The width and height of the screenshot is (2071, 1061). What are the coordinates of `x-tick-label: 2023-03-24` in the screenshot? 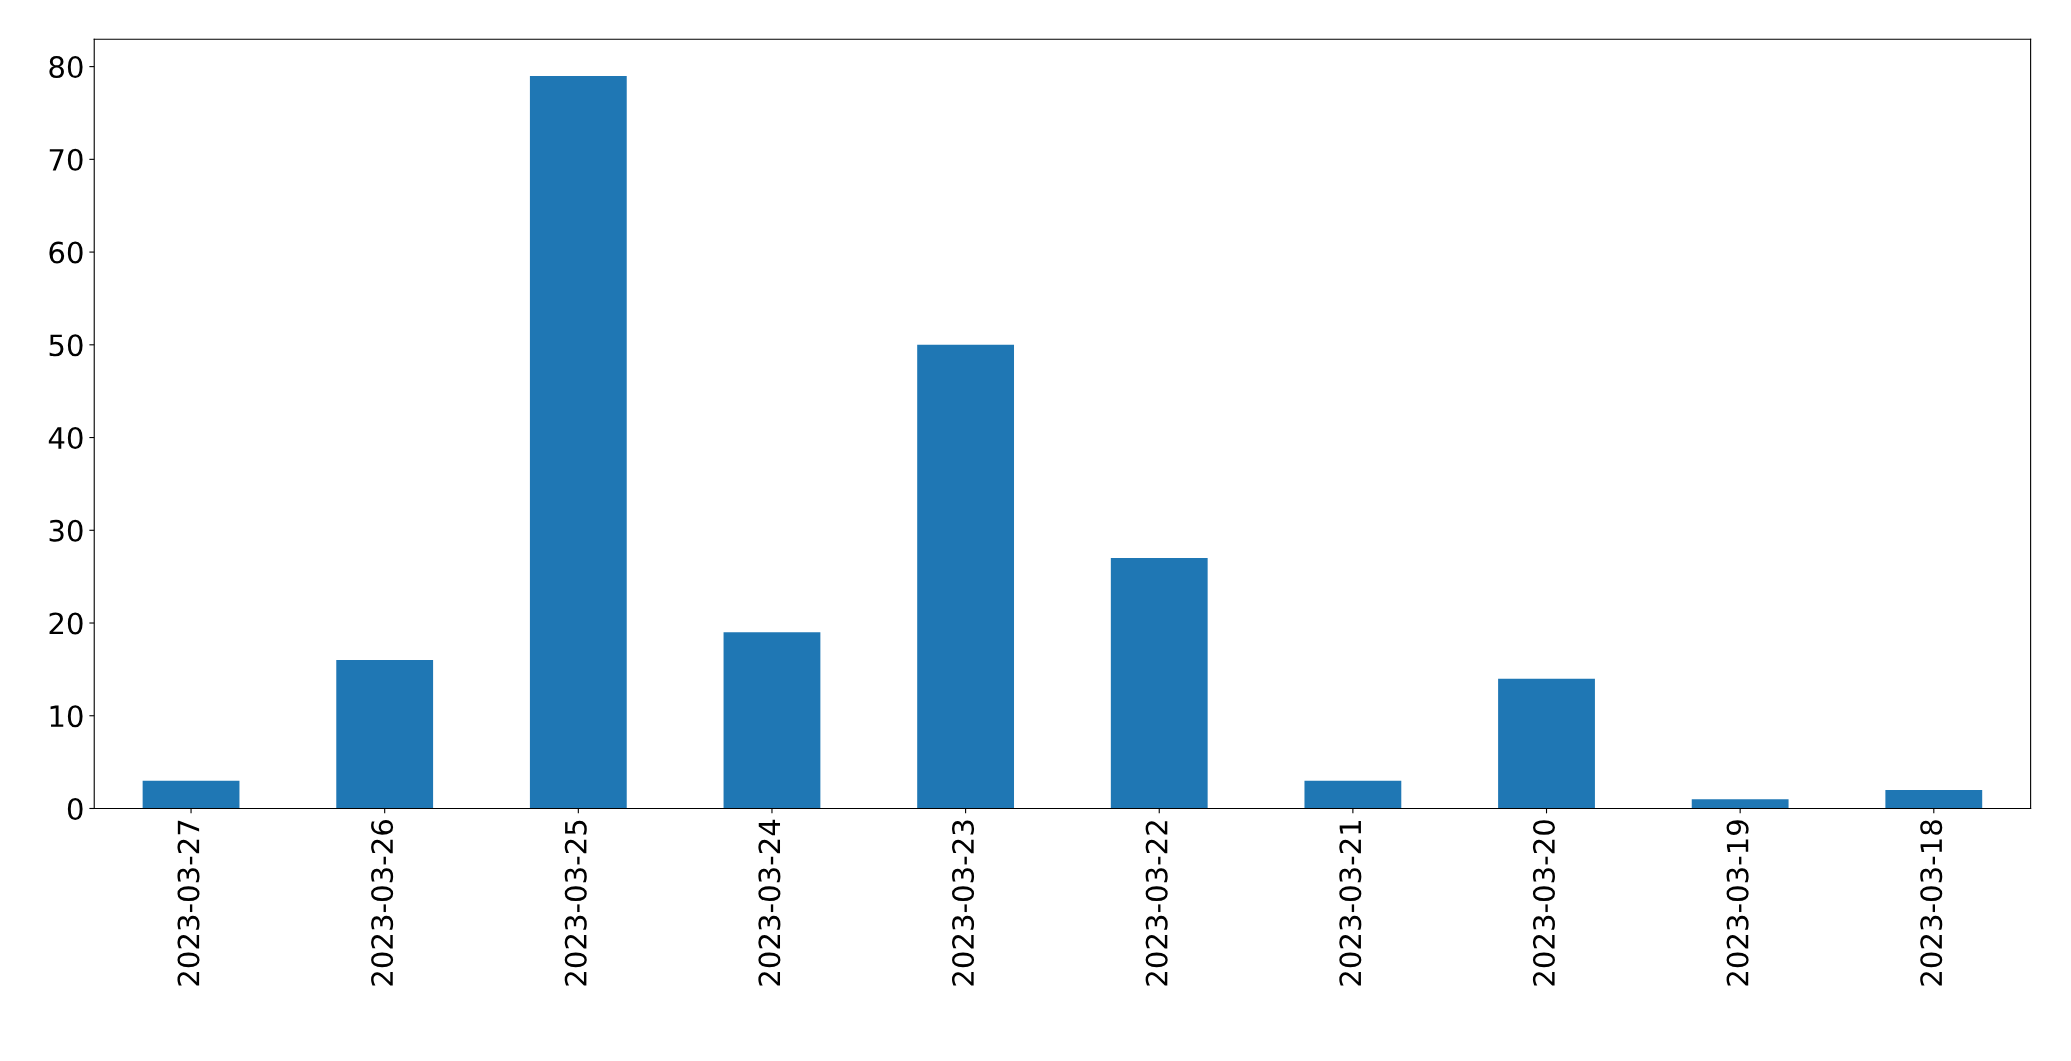 It's located at (769, 902).